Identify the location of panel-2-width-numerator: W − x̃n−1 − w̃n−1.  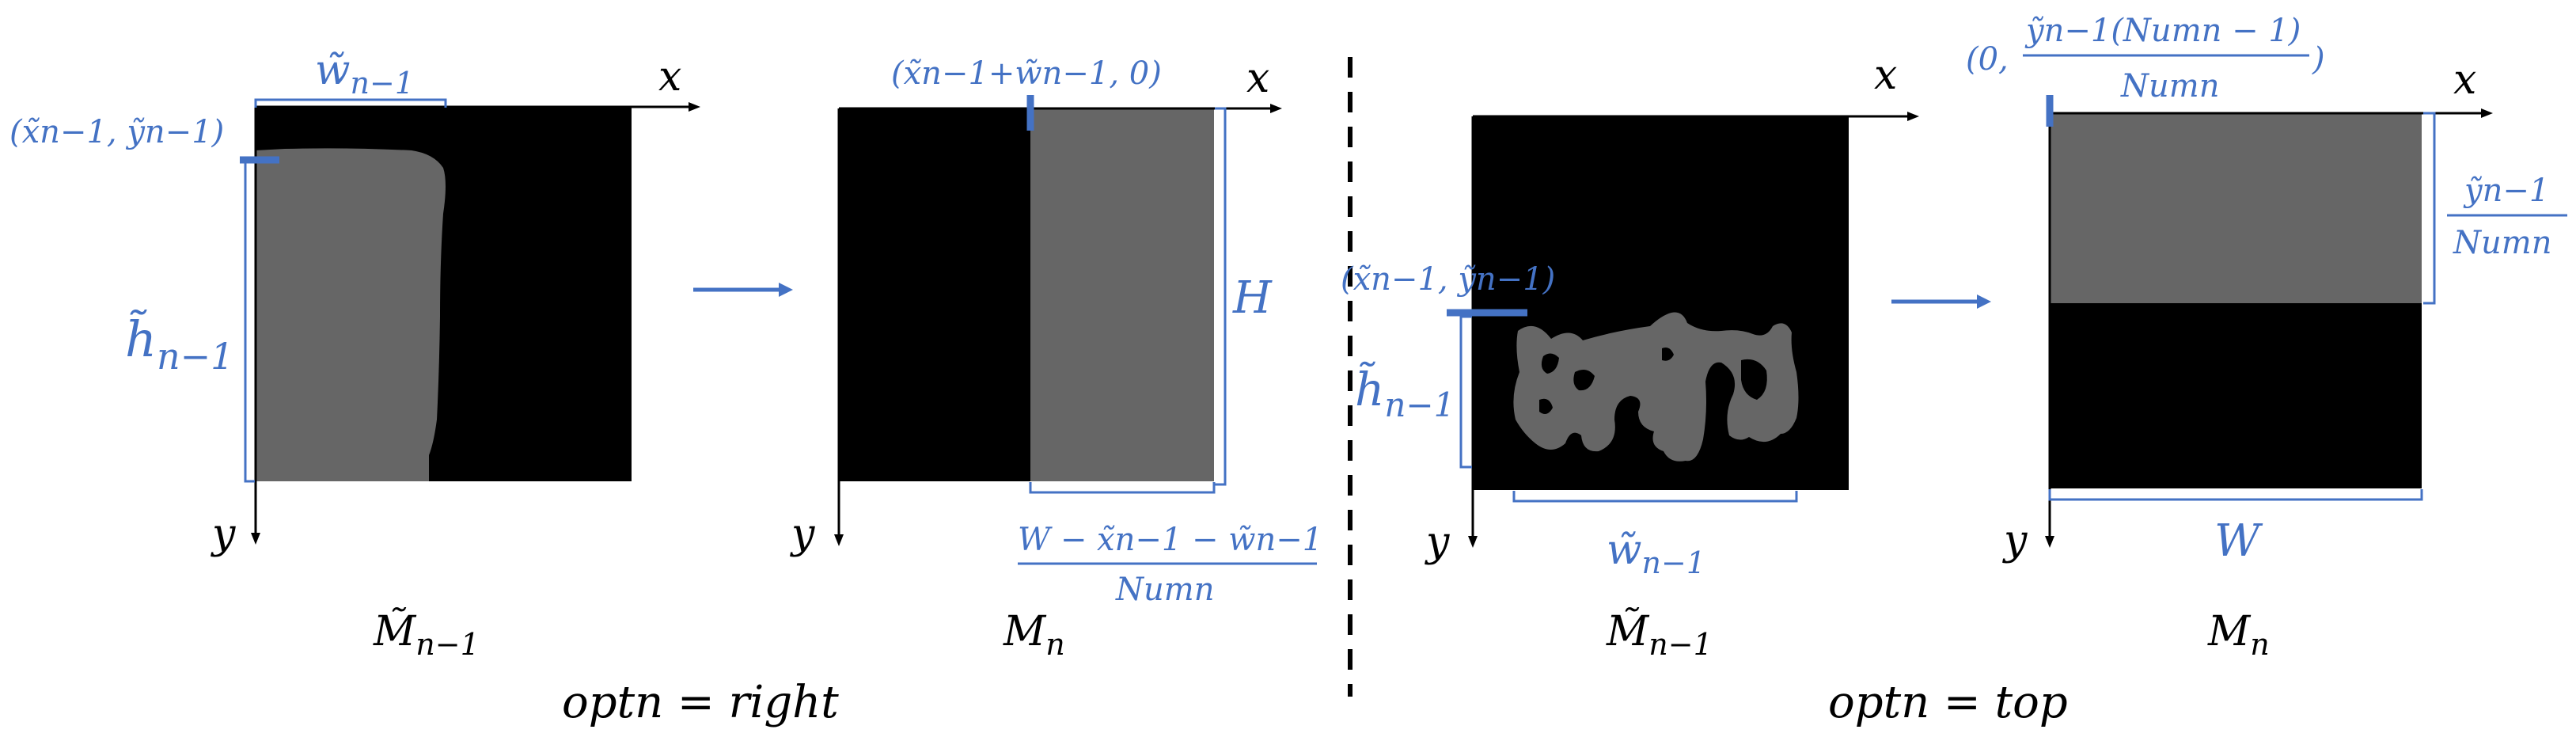
(1170, 540).